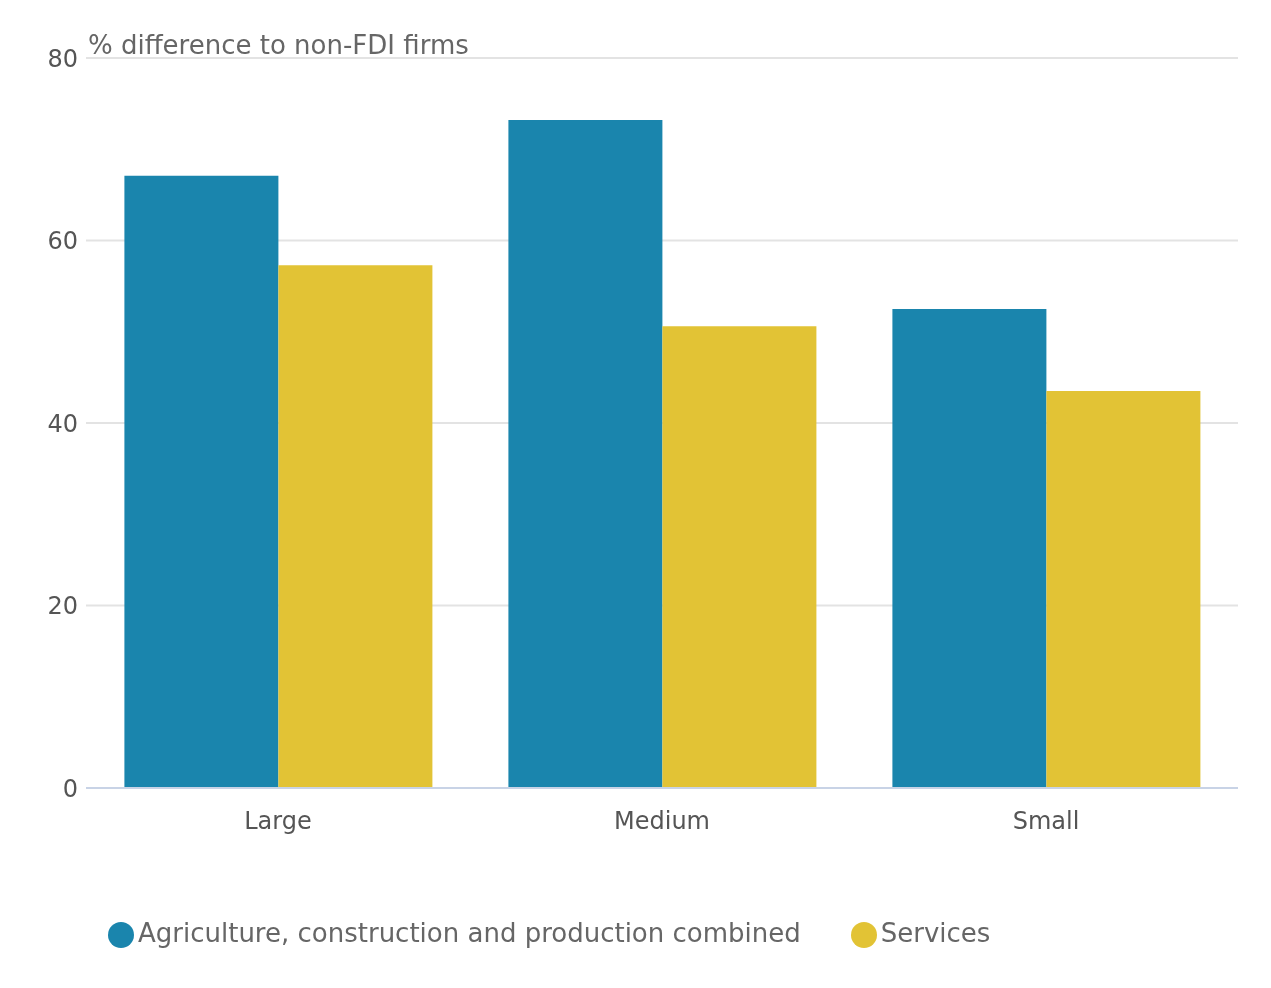 The height and width of the screenshot is (988, 1271). What do you see at coordinates (62, 58) in the screenshot?
I see `y-tick-label: 80` at bounding box center [62, 58].